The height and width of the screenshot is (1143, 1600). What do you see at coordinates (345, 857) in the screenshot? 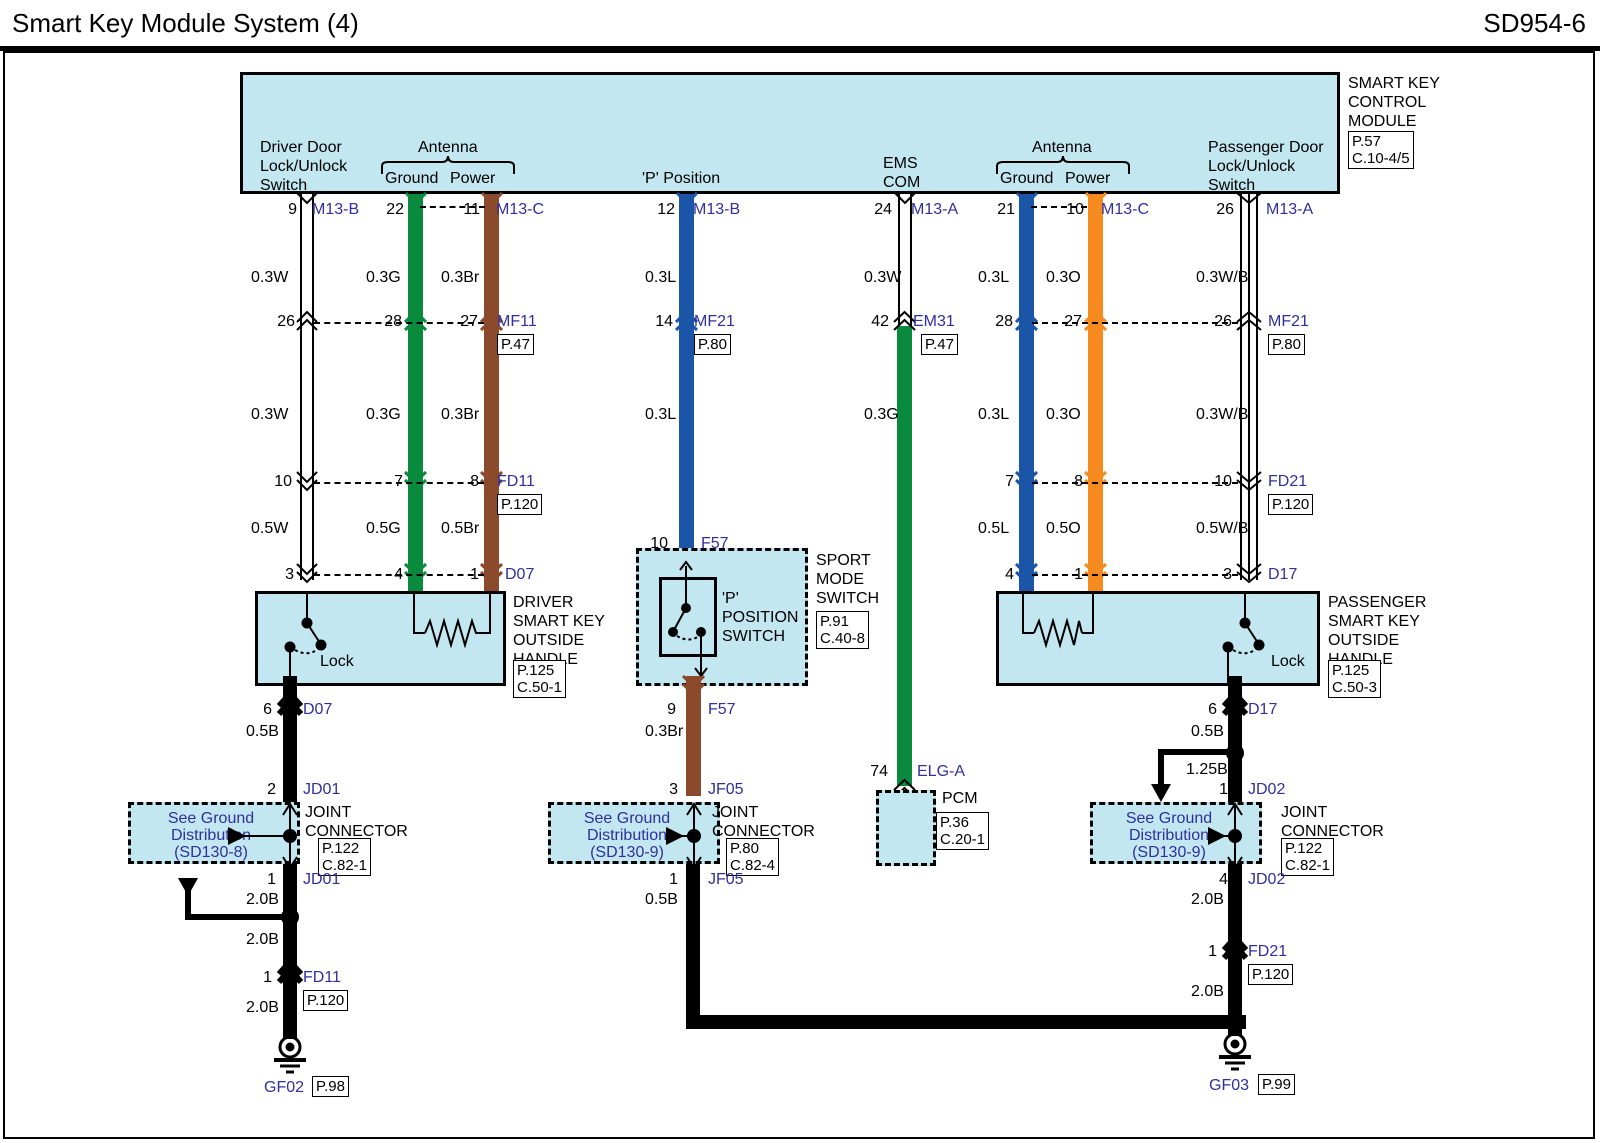
I see `jc-left-ref: P.122 C.82-1` at bounding box center [345, 857].